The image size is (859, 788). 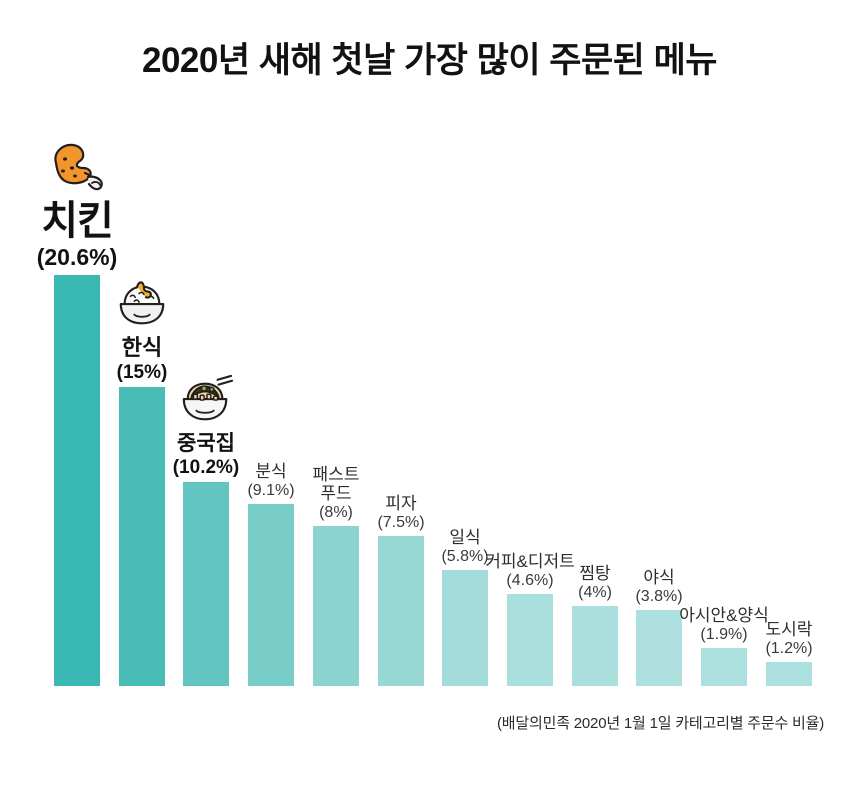 I want to click on bar-coffee-dessert, so click(x=530, y=640).